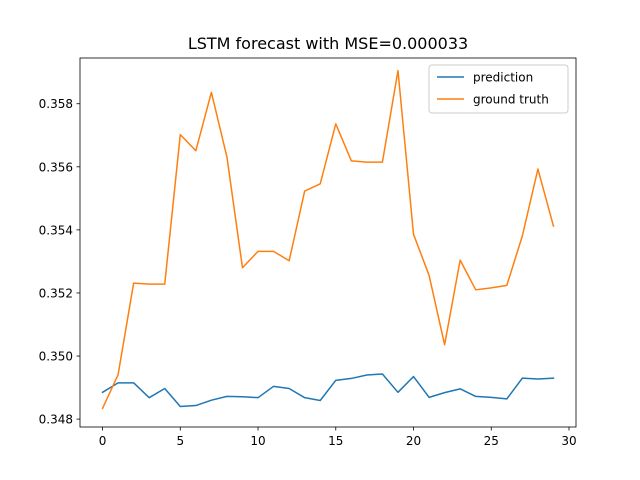 Image resolution: width=640 pixels, height=480 pixels. I want to click on x-tick-label: 10, so click(257, 441).